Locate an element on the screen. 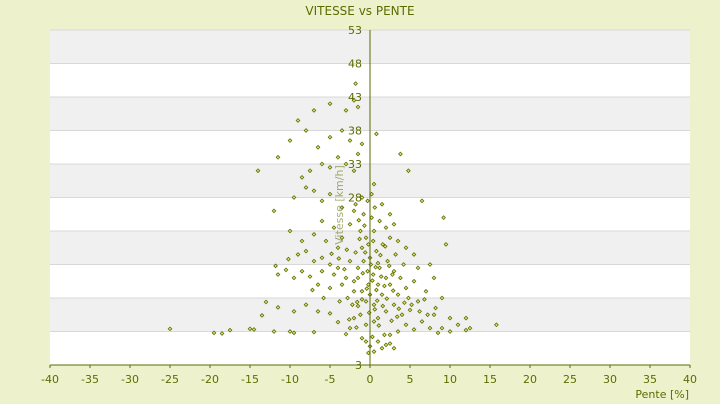 The height and width of the screenshot is (404, 720). x-tick-label: -25 is located at coordinates (170, 379).